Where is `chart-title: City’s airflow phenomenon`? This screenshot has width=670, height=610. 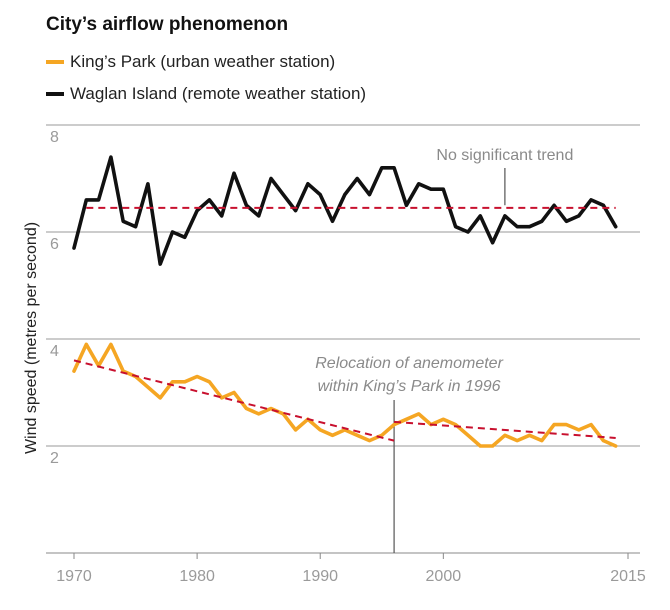
chart-title: City’s airflow phenomenon is located at coordinates (167, 24).